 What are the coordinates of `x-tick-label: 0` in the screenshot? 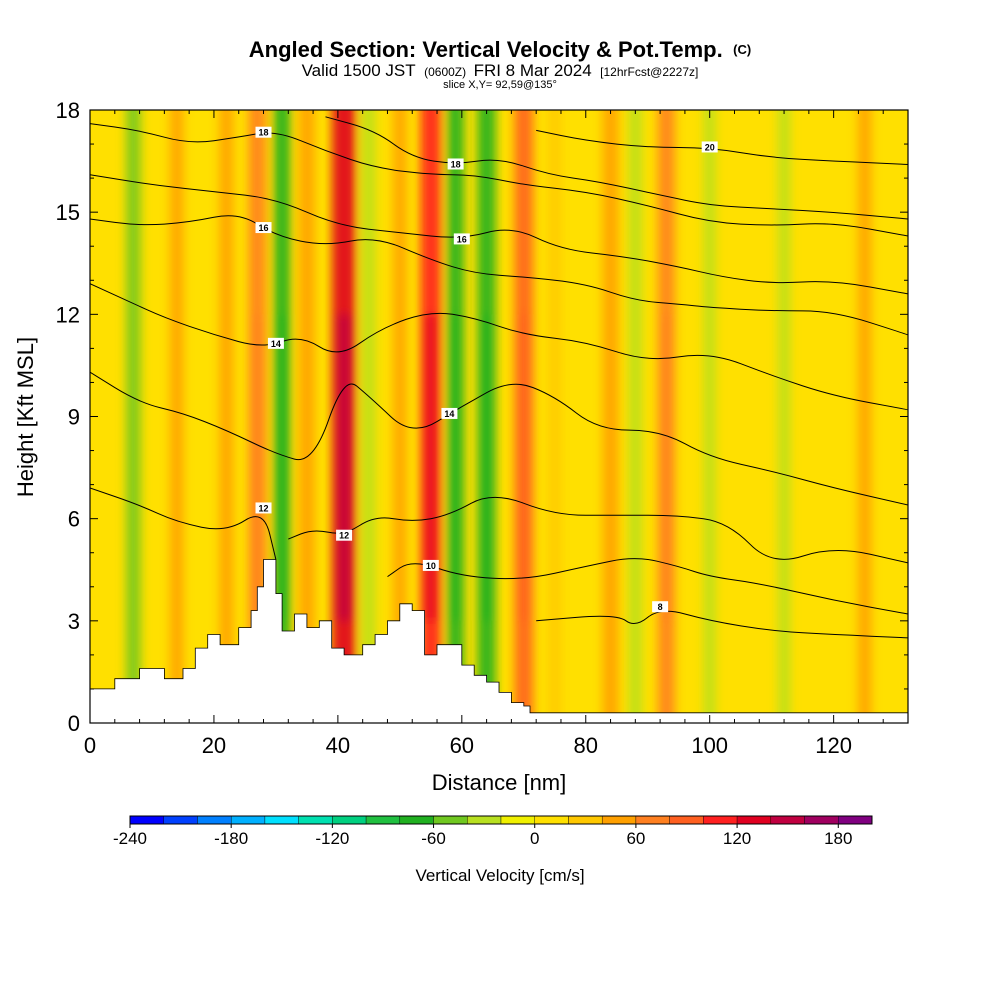 It's located at (90, 745).